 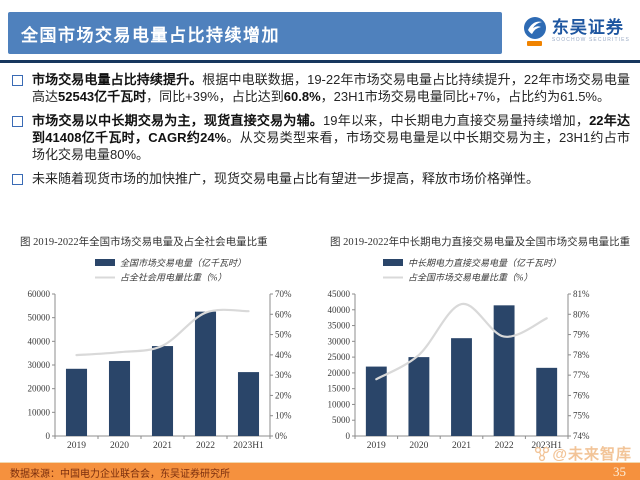 What do you see at coordinates (619, 471) in the screenshot?
I see `page-number: 35` at bounding box center [619, 471].